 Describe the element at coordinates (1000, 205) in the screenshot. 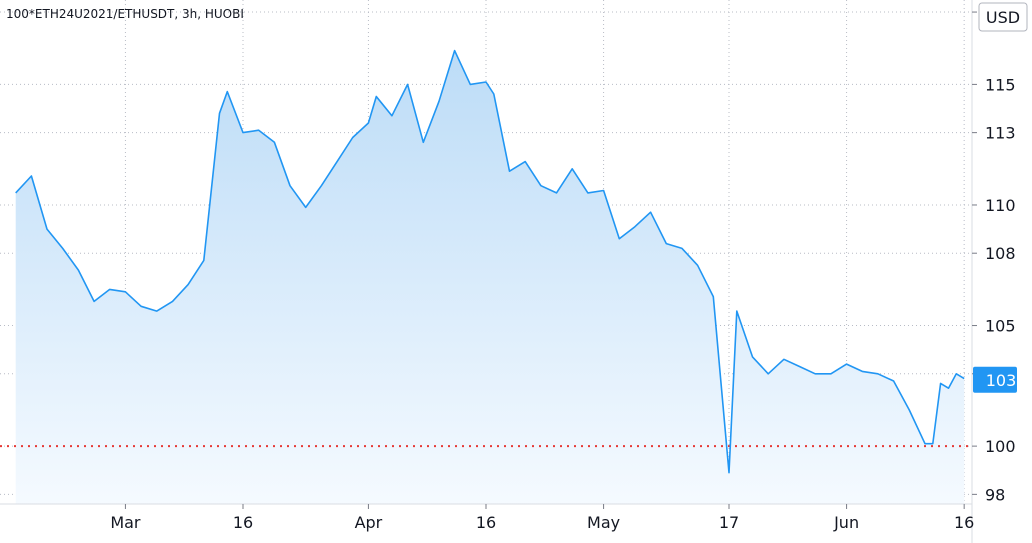

I see `y-tick-label: 110` at that location.